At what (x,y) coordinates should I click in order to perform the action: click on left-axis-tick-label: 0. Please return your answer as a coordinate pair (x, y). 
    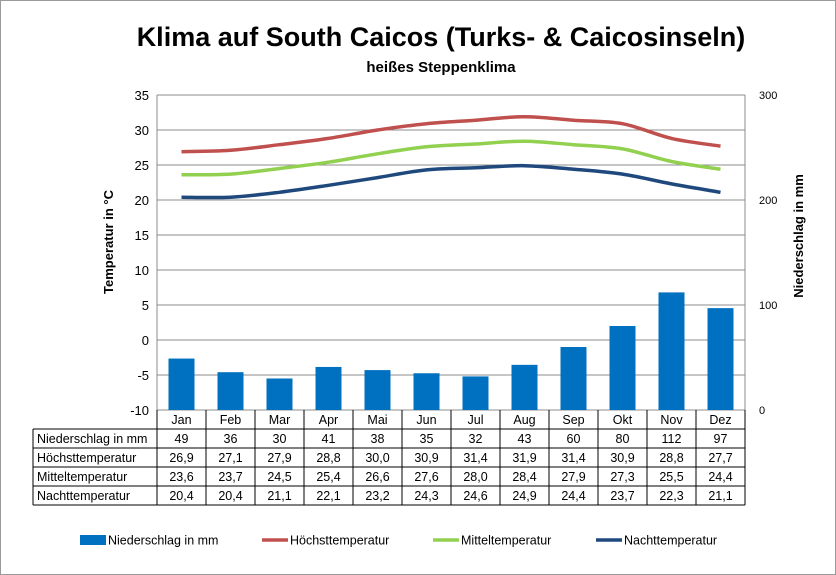
    Looking at the image, I should click on (145, 340).